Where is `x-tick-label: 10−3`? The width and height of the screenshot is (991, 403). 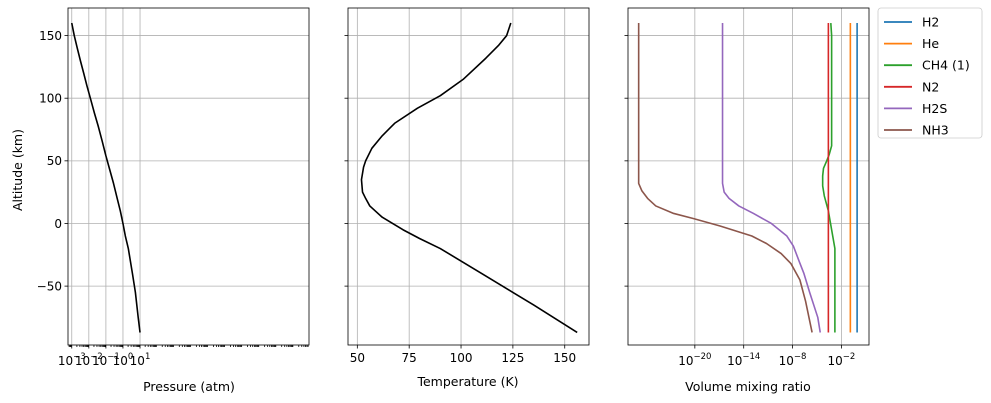 x-tick-label: 10−3 is located at coordinates (72, 360).